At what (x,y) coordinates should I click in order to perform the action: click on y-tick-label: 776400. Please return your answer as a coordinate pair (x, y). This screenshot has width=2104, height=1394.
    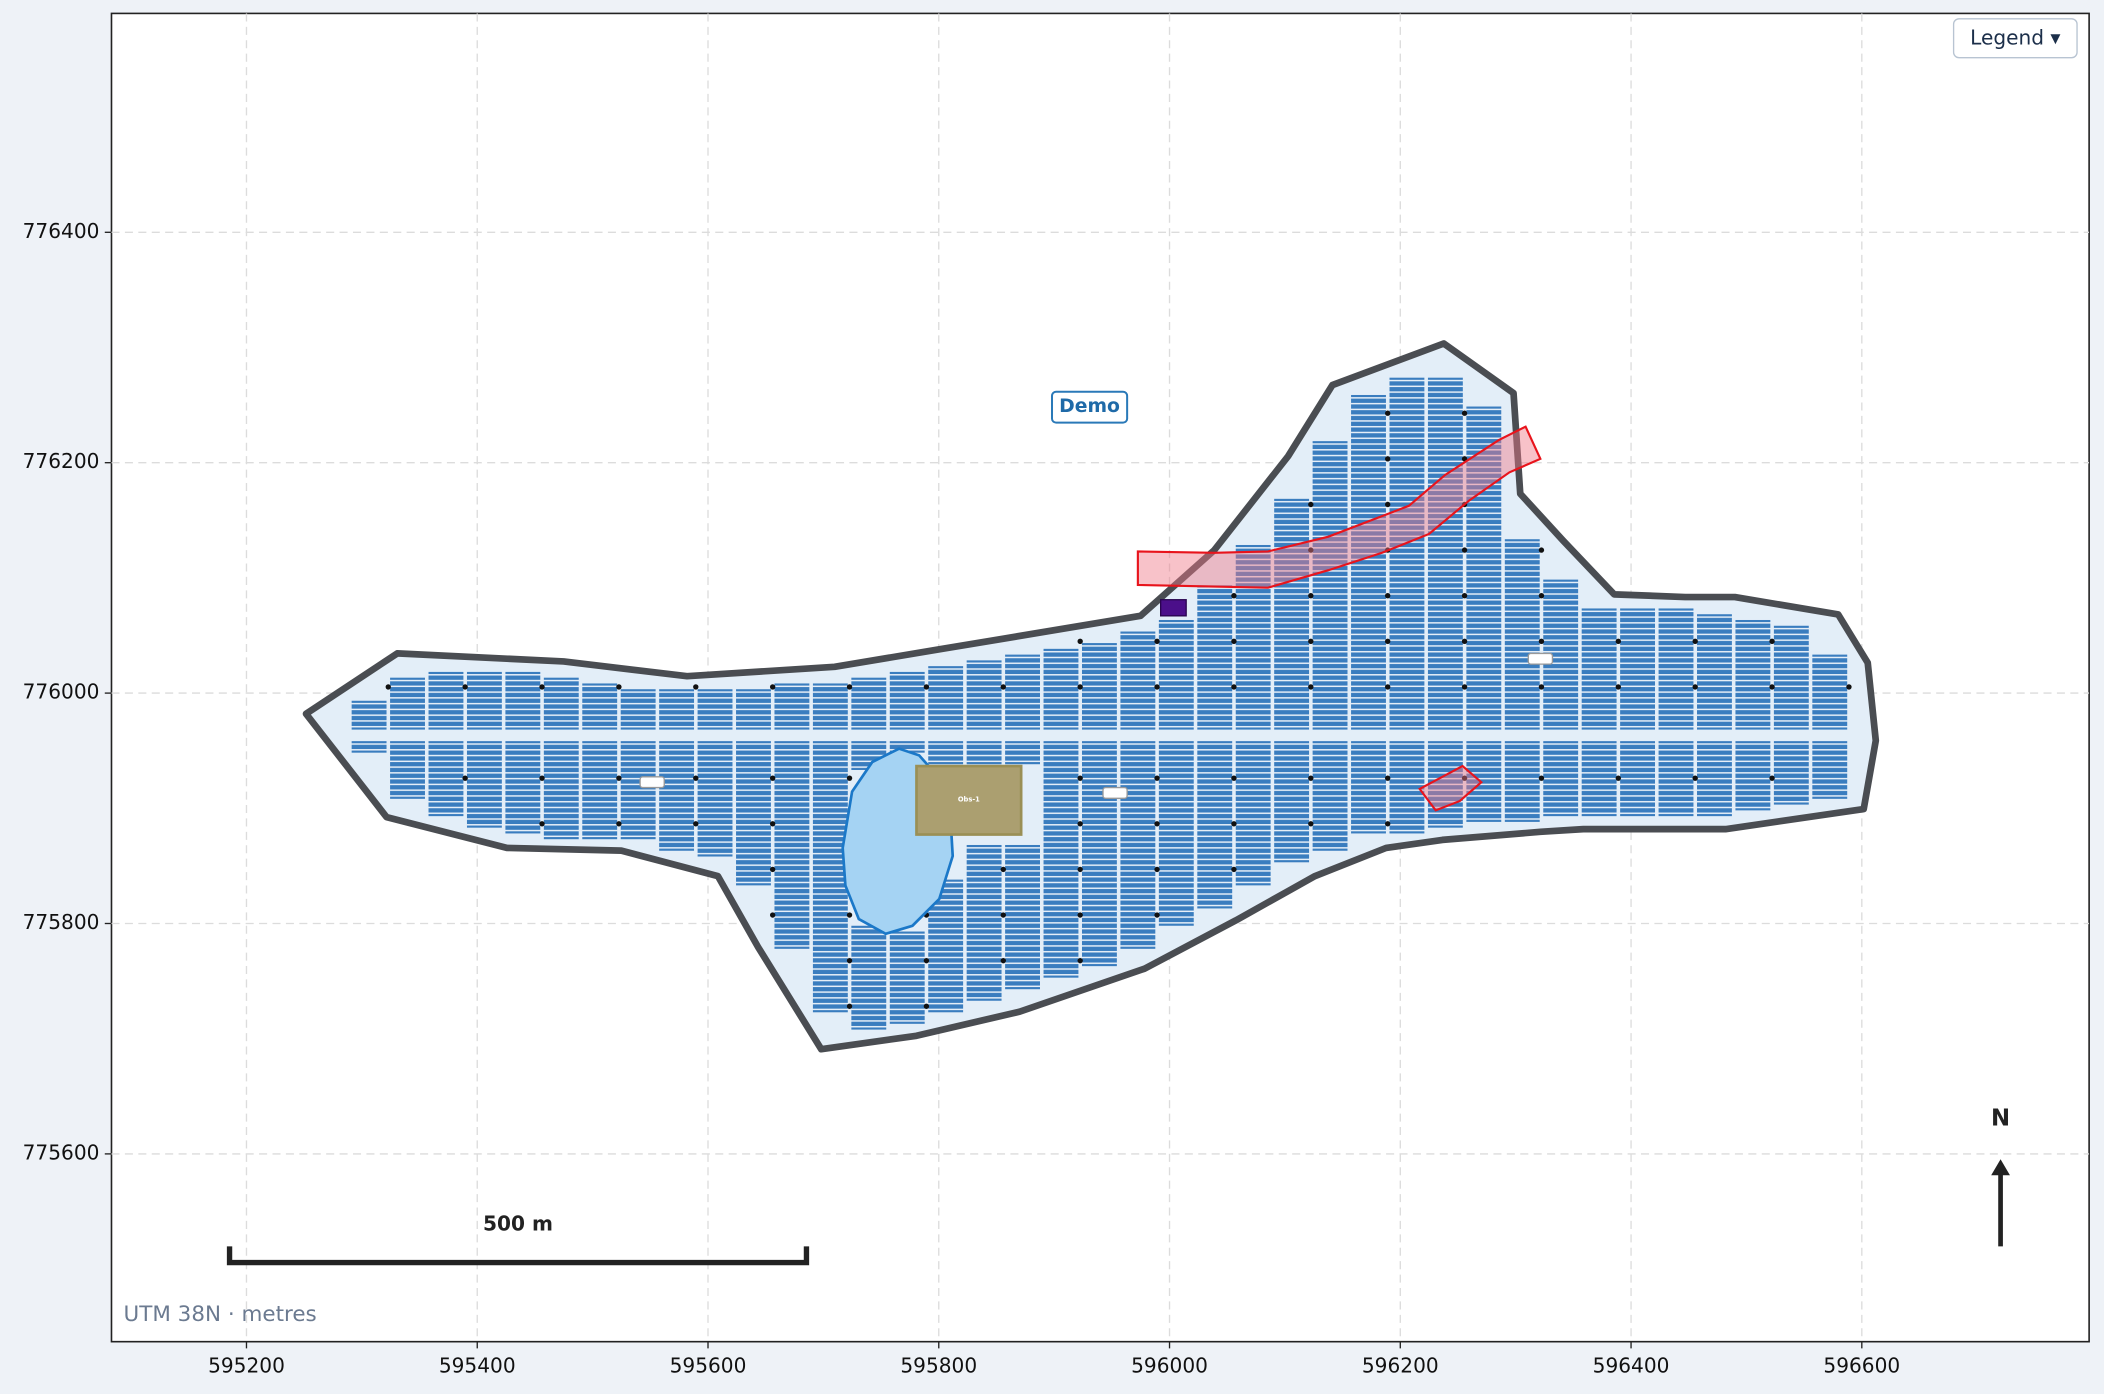
    Looking at the image, I should click on (61, 231).